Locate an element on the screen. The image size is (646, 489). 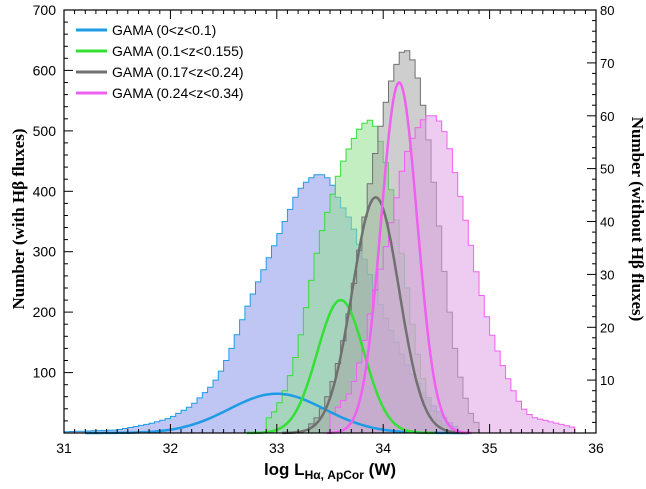
y-tick-label-right: 40 is located at coordinates (607, 222).